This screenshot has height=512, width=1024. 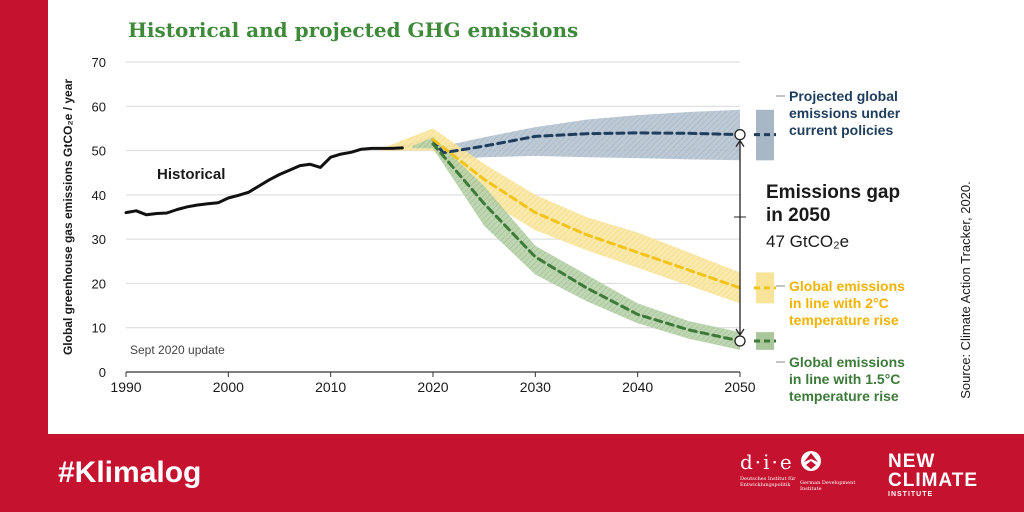 What do you see at coordinates (844, 379) in the screenshot?
I see `one-five-legend-label-line-1: in line with 1.5°C` at bounding box center [844, 379].